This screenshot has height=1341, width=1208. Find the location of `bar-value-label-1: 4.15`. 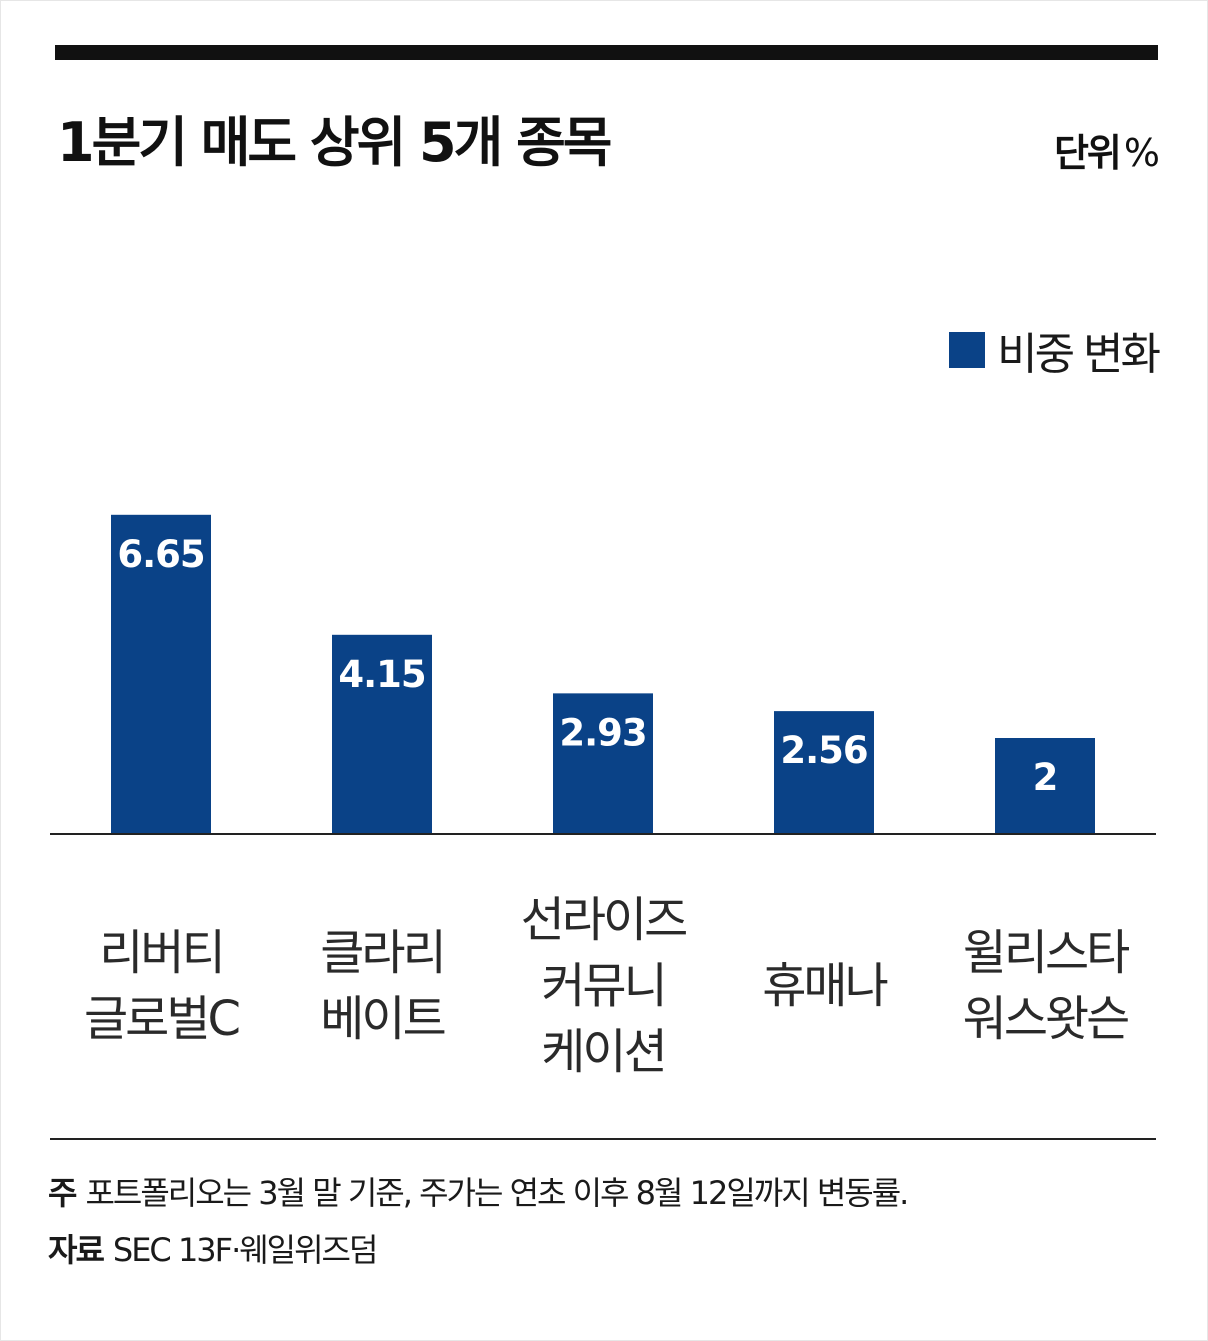

bar-value-label-1: 4.15 is located at coordinates (381, 674).